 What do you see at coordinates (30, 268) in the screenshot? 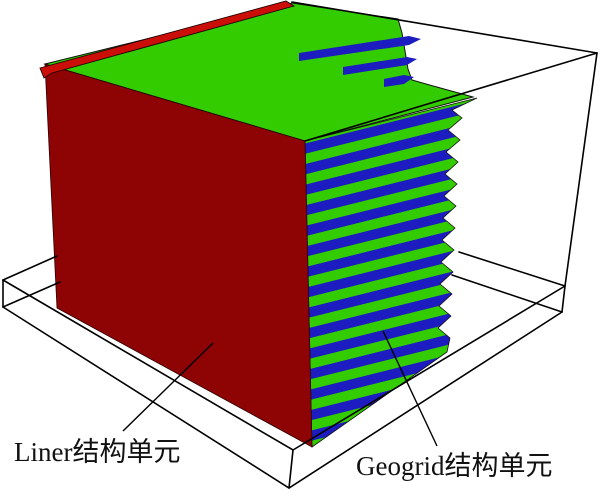
I see `slab-back-left-top-edge` at bounding box center [30, 268].